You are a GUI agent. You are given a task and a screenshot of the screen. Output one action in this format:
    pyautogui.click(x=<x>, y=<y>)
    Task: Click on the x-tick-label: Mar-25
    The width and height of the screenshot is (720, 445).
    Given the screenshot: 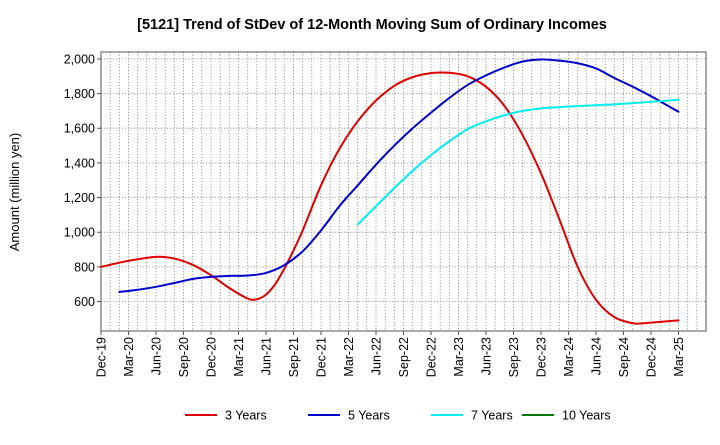 What is the action you would take?
    pyautogui.click(x=679, y=357)
    